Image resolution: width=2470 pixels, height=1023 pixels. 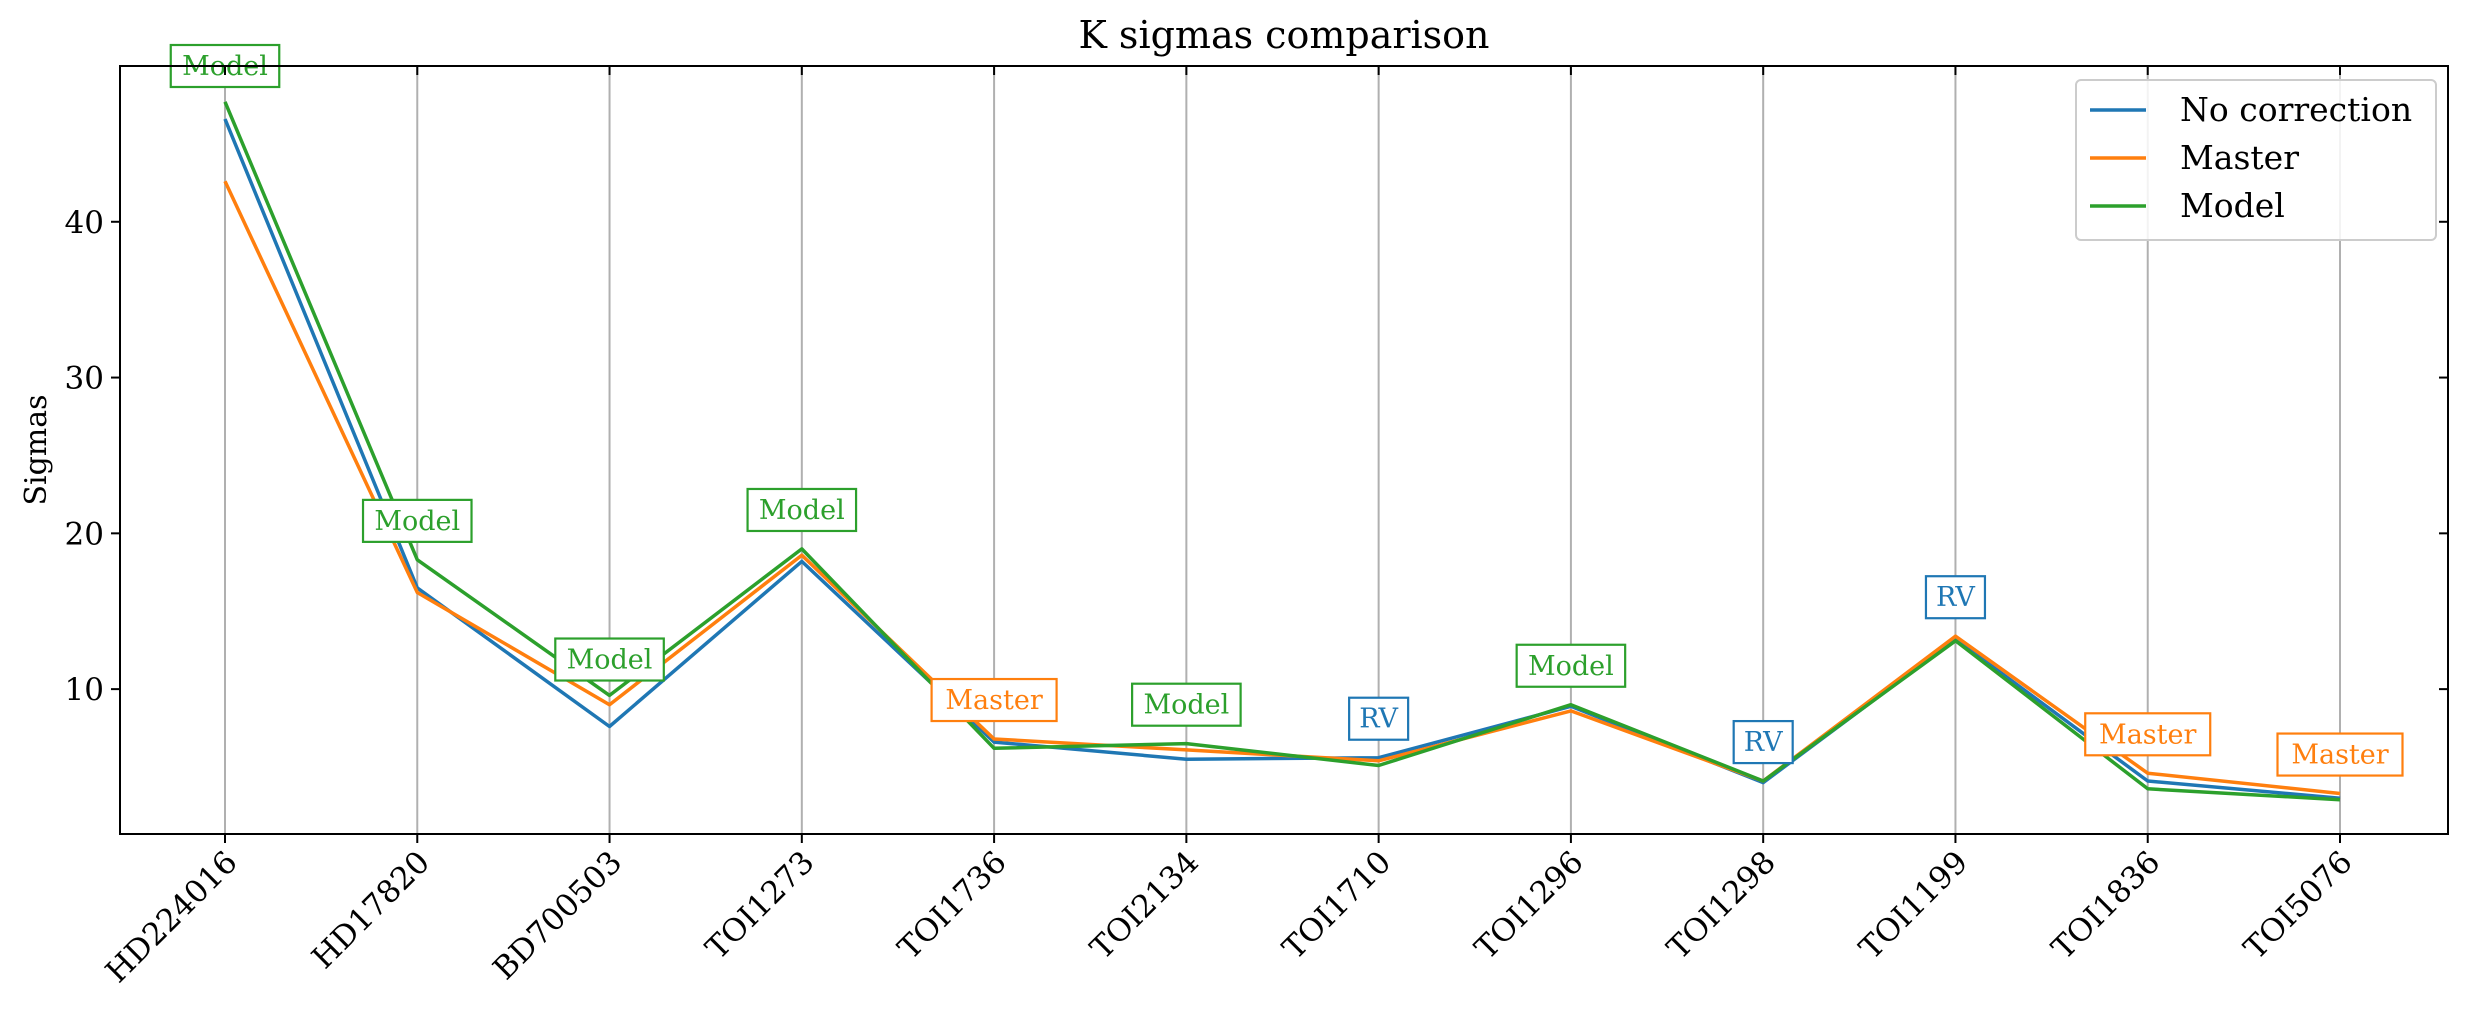 I want to click on x-tick-label: HD17820, so click(x=371, y=910).